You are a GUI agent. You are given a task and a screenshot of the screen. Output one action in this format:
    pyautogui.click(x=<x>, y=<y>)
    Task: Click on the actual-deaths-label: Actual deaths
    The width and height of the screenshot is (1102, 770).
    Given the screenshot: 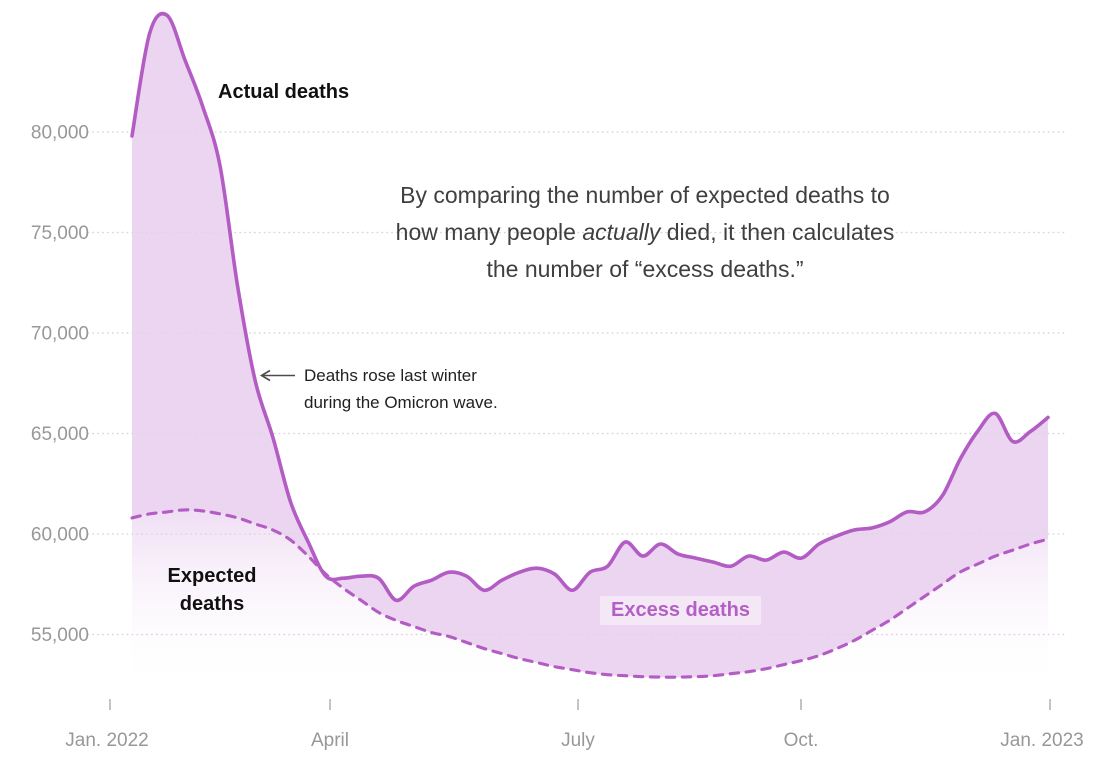 What is the action you would take?
    pyautogui.click(x=284, y=92)
    